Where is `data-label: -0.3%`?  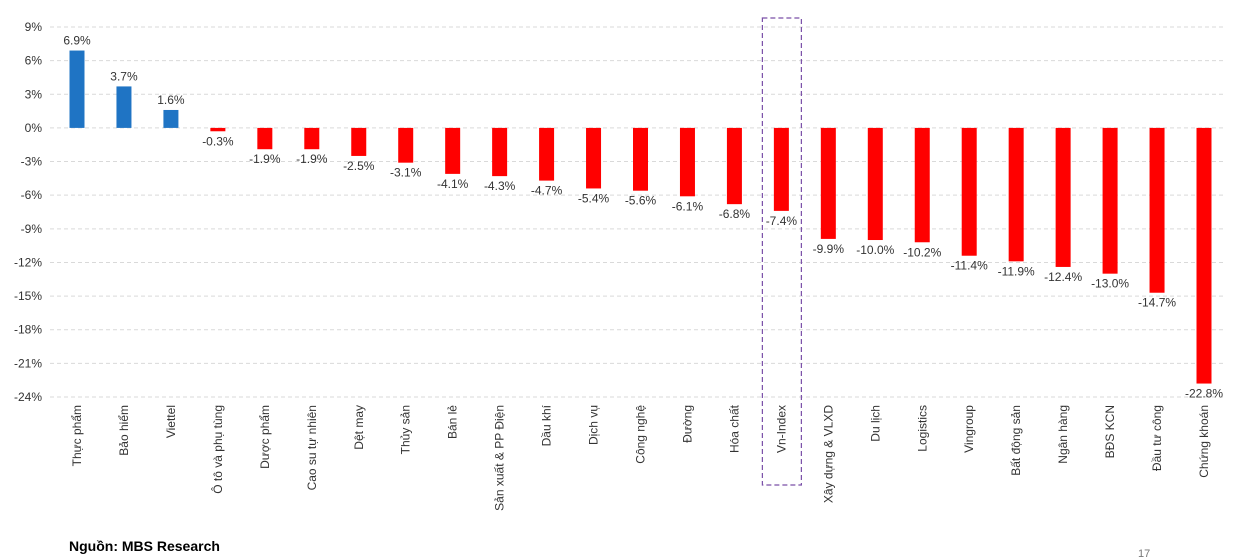 data-label: -0.3% is located at coordinates (218, 141).